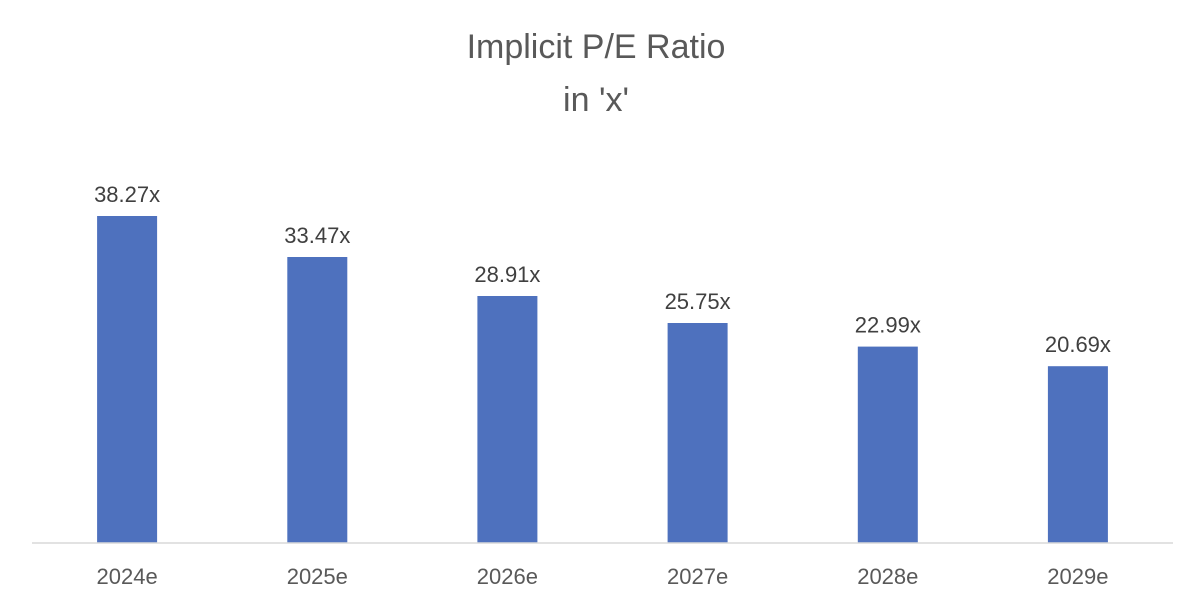 The height and width of the screenshot is (611, 1200). What do you see at coordinates (1078, 344) in the screenshot?
I see `data-label-2029e: 20.69x` at bounding box center [1078, 344].